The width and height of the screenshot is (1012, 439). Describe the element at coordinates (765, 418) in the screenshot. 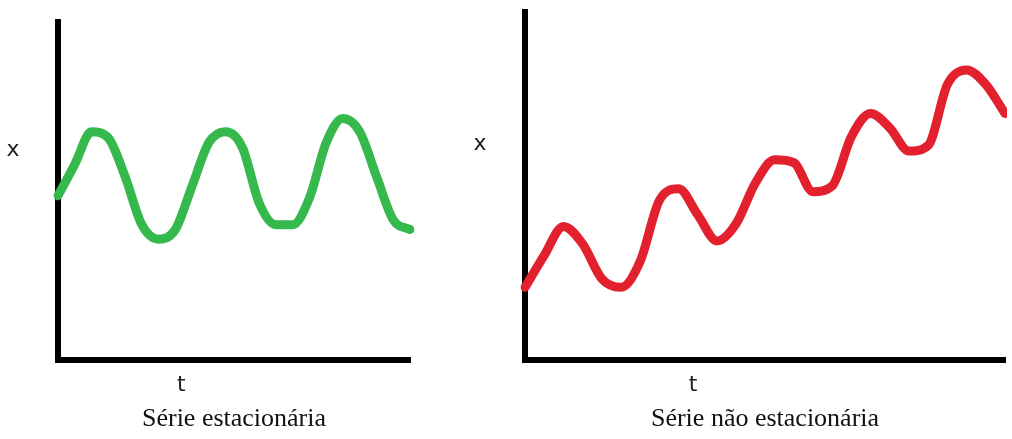

I see `text: Série não estacionária` at that location.